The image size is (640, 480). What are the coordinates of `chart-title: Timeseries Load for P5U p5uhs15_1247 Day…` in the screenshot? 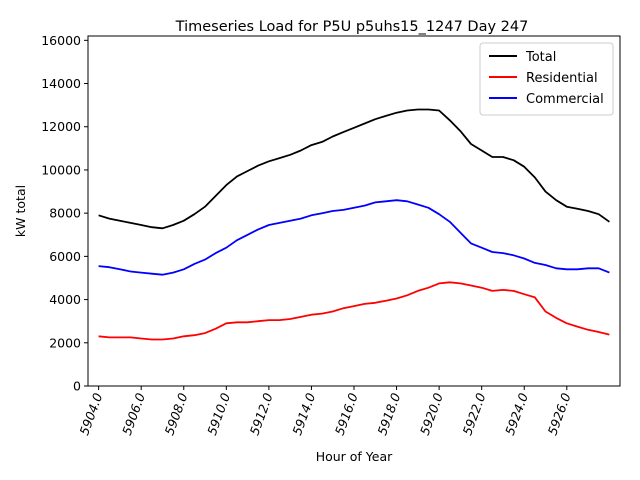 It's located at (352, 27).